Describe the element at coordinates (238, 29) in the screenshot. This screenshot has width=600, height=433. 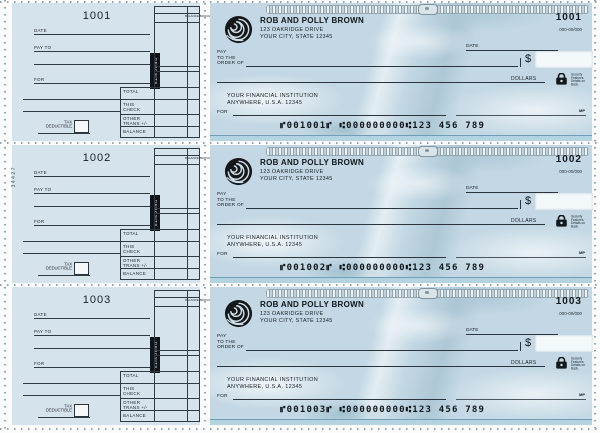
I see `rose-logo-icon` at that location.